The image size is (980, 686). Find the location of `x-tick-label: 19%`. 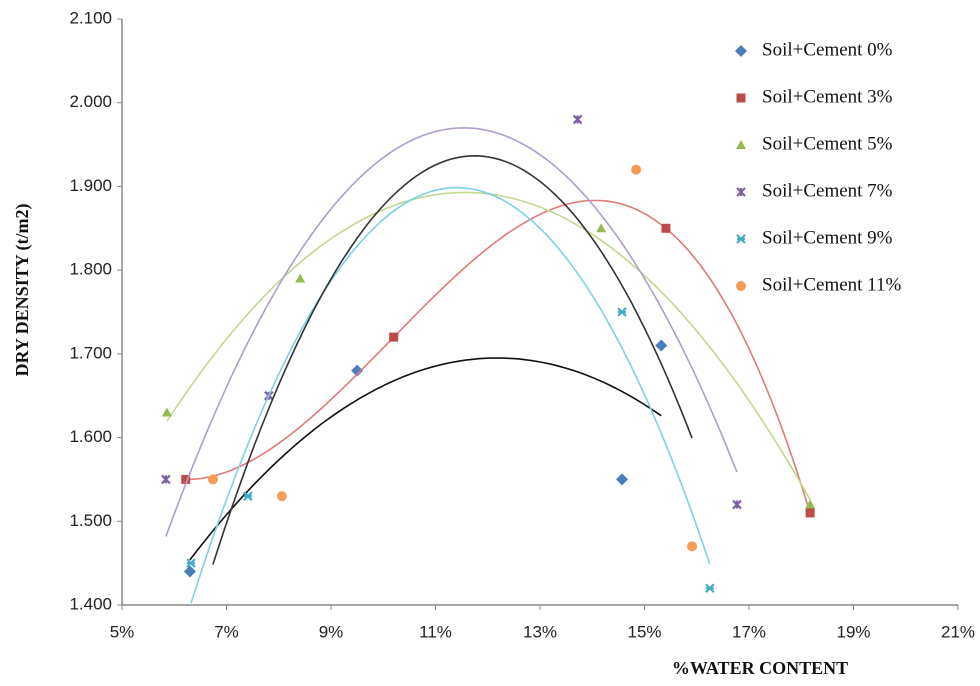

x-tick-label: 19% is located at coordinates (853, 631).